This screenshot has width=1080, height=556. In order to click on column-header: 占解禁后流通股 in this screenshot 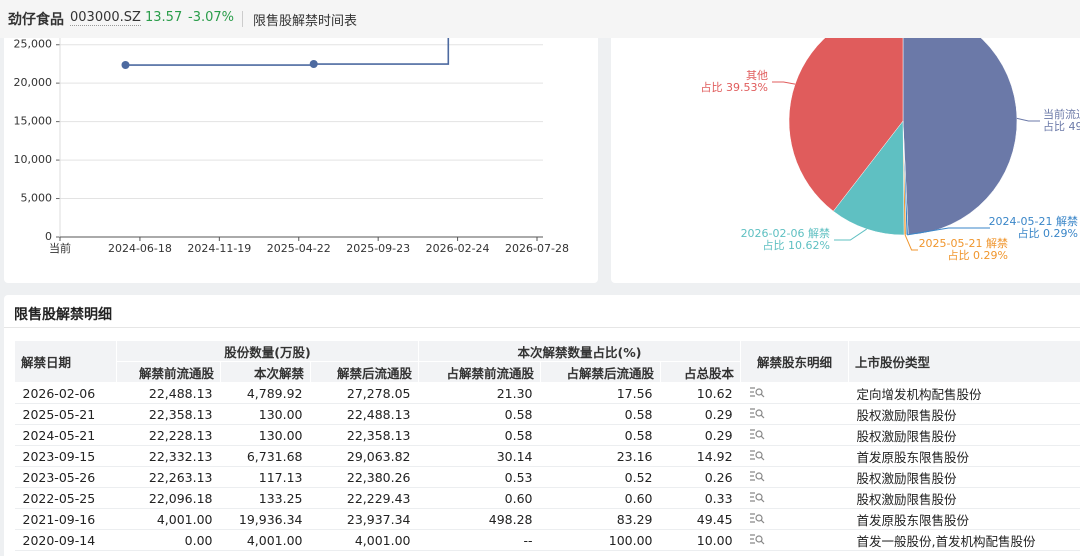, I will do `click(601, 372)`.